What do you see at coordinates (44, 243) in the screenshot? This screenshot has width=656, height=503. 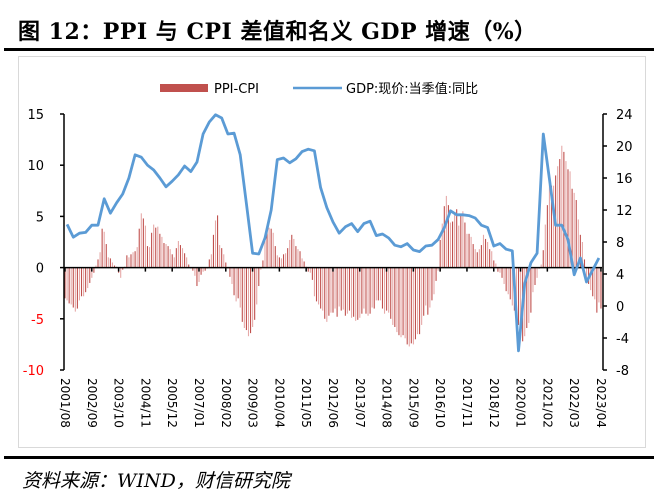 I see `left-axis: 15 10 5 0 -5 -10` at bounding box center [44, 243].